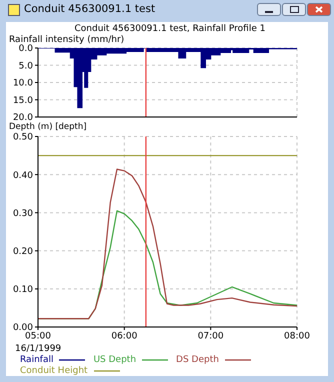 This screenshot has height=382, width=334. I want to click on x-tick-label: 05:00, so click(38, 336).